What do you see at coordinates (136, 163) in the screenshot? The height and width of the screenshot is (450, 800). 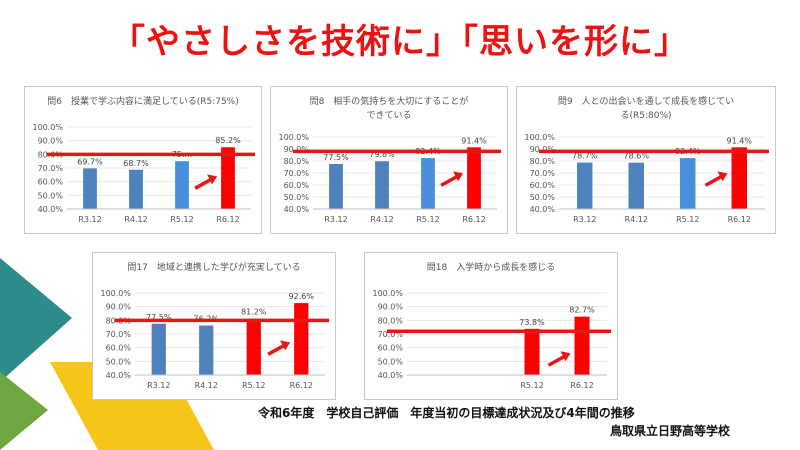 I see `data-label: 68.7%` at bounding box center [136, 163].